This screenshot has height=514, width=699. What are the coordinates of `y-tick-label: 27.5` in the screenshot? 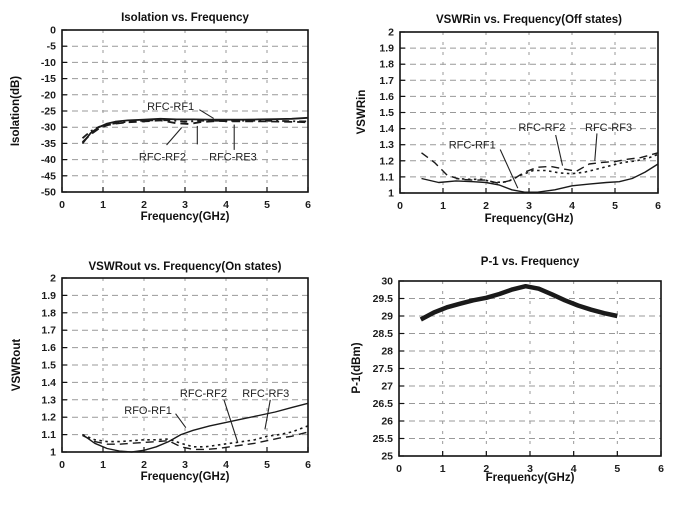 It's located at (383, 369).